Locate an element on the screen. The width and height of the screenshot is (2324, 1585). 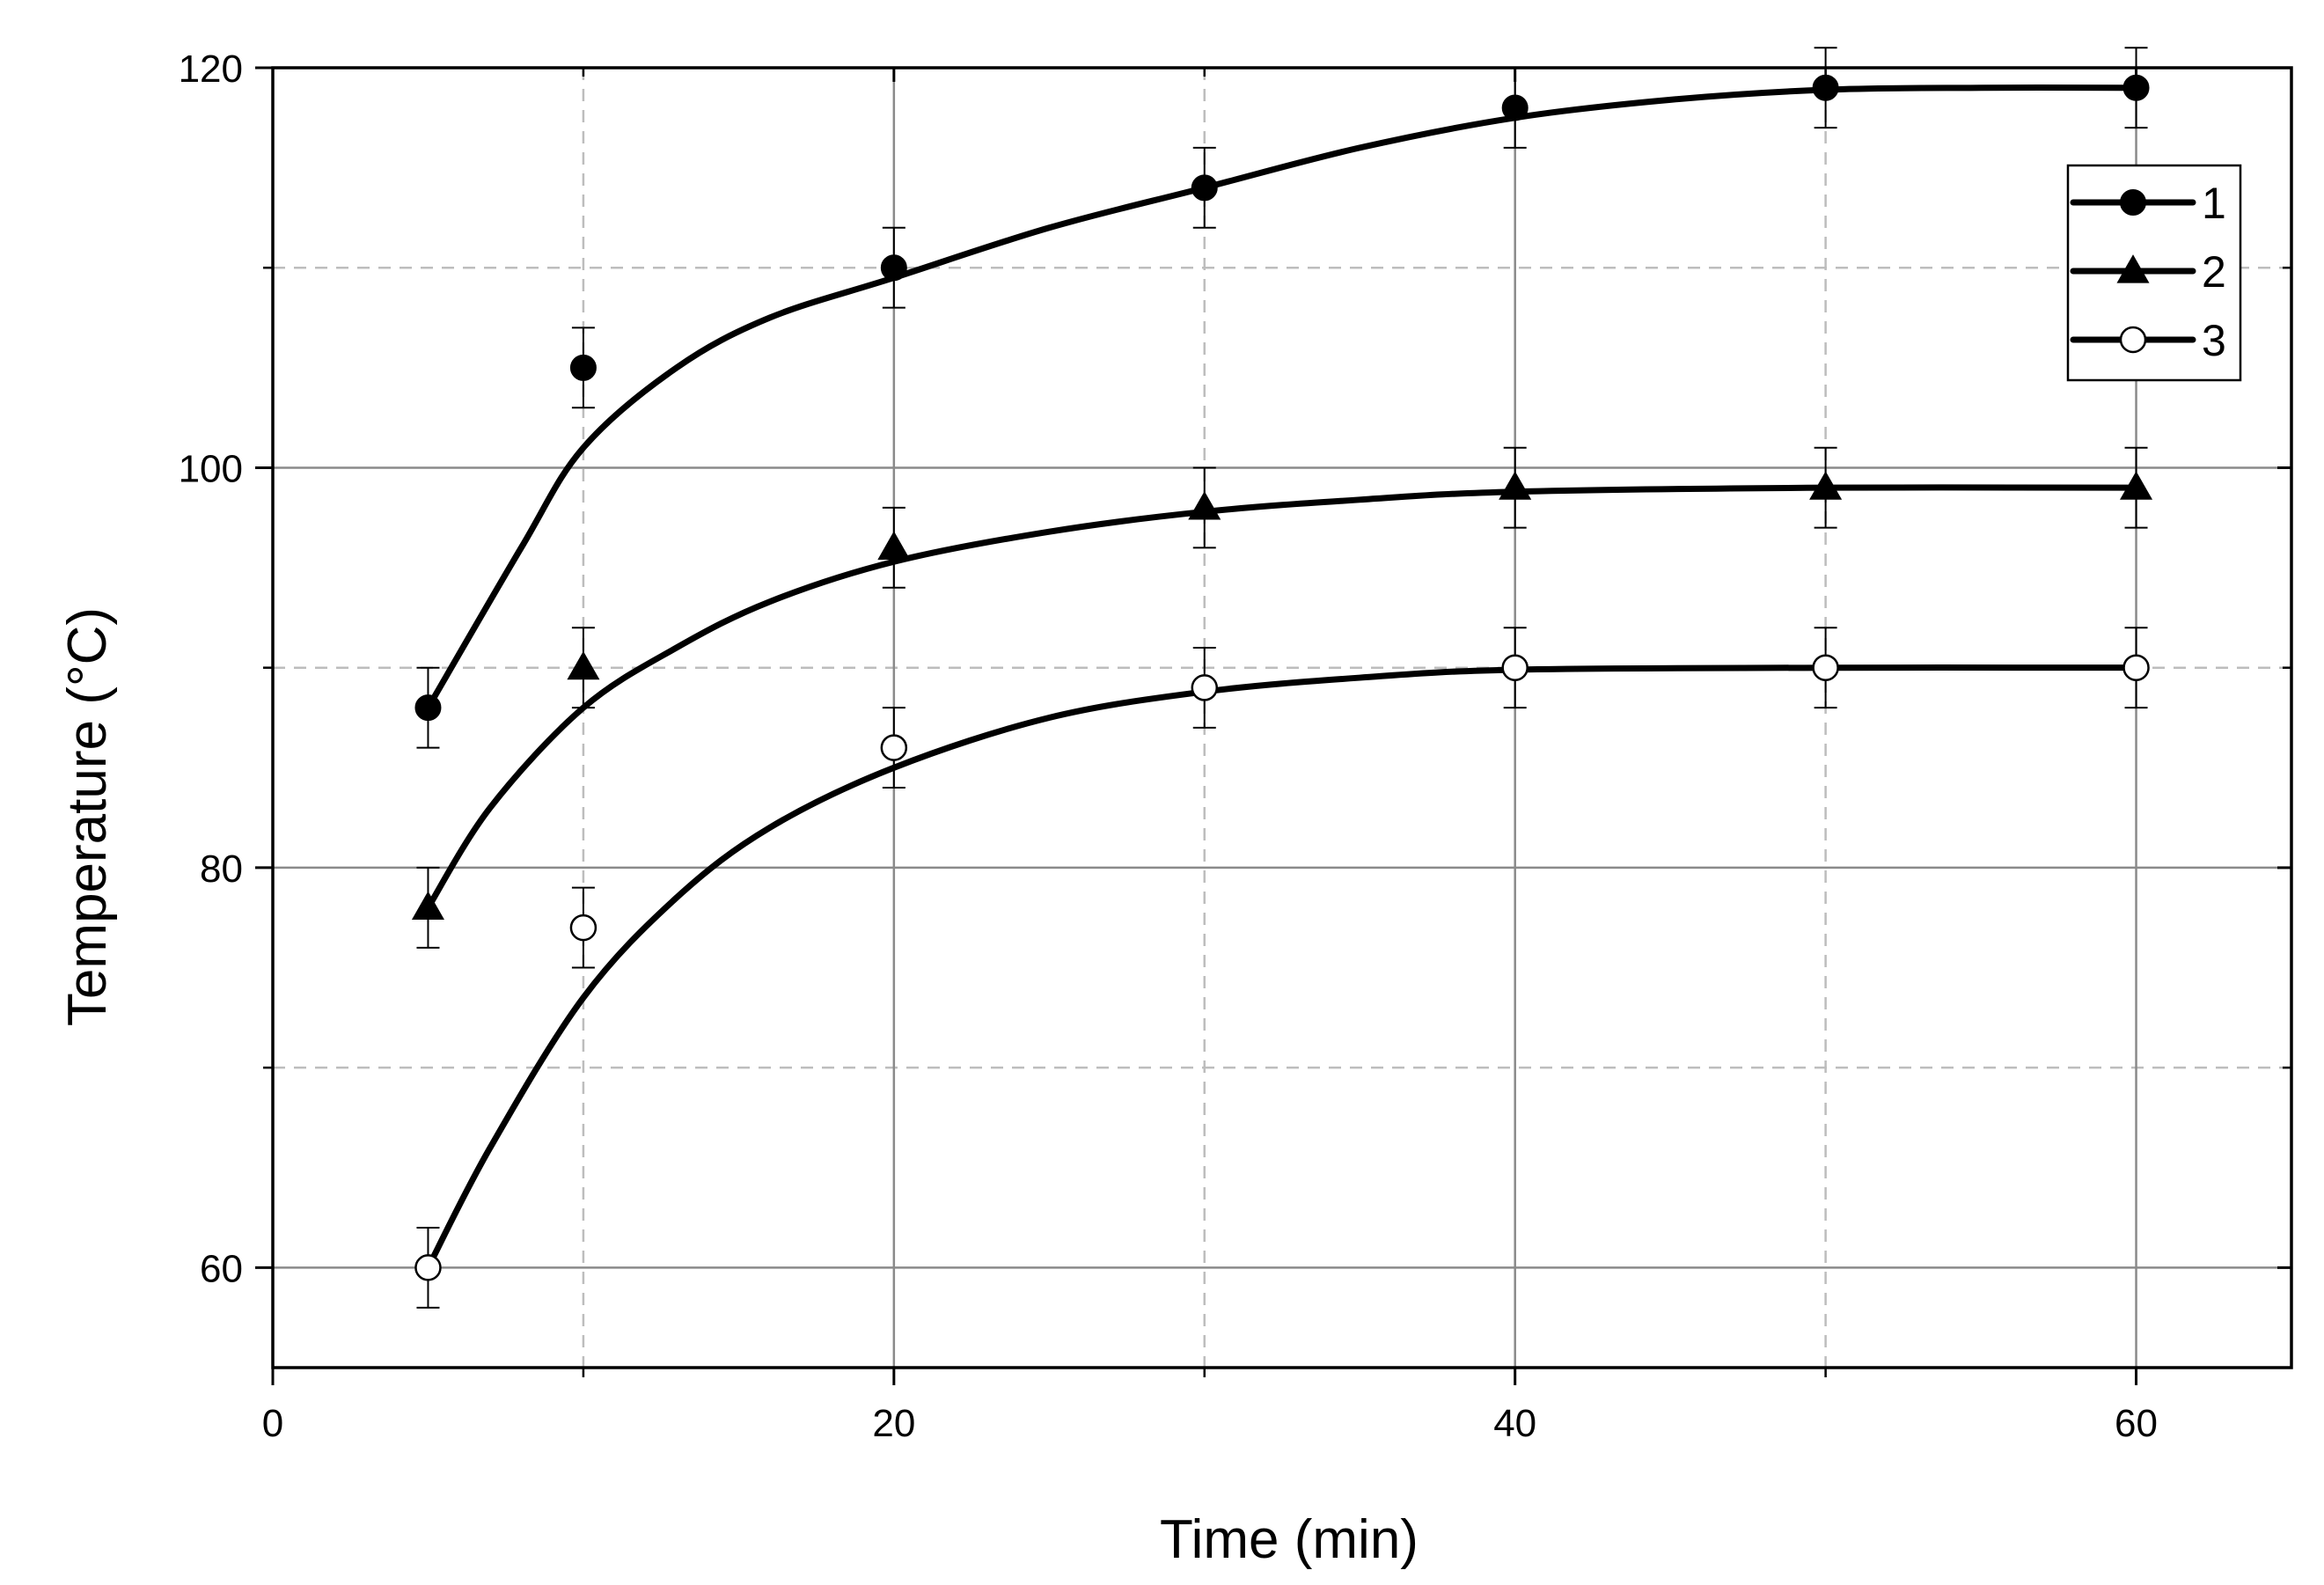
x-axis-title: Time (min) is located at coordinates (1289, 1539).